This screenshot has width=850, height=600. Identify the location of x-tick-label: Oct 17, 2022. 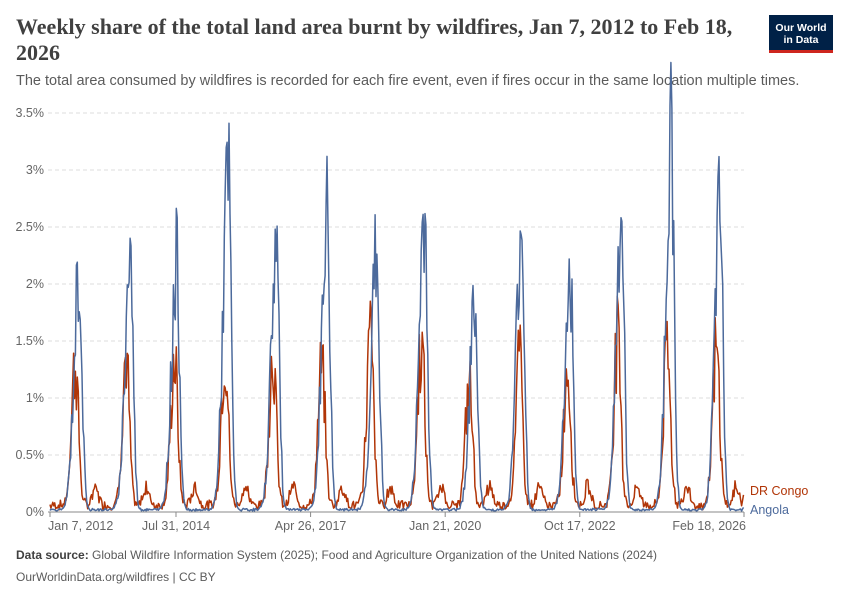
(580, 526).